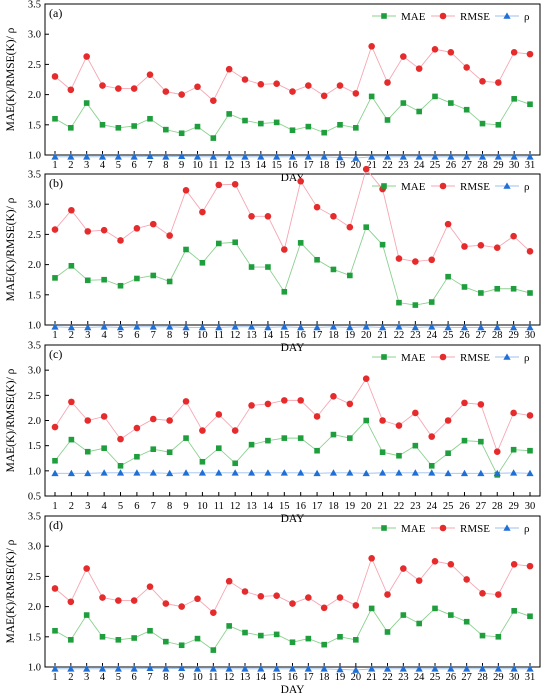 The image size is (550, 699). Describe the element at coordinates (149, 677) in the screenshot. I see `x-tick-label: 7` at that location.